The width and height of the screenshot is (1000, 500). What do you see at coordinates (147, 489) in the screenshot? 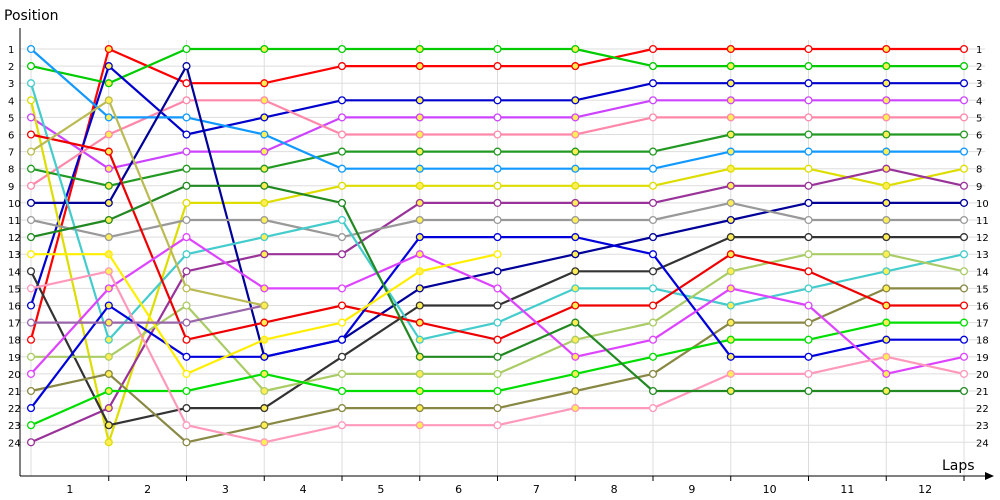
I see `x-tick-label: 2` at bounding box center [147, 489].